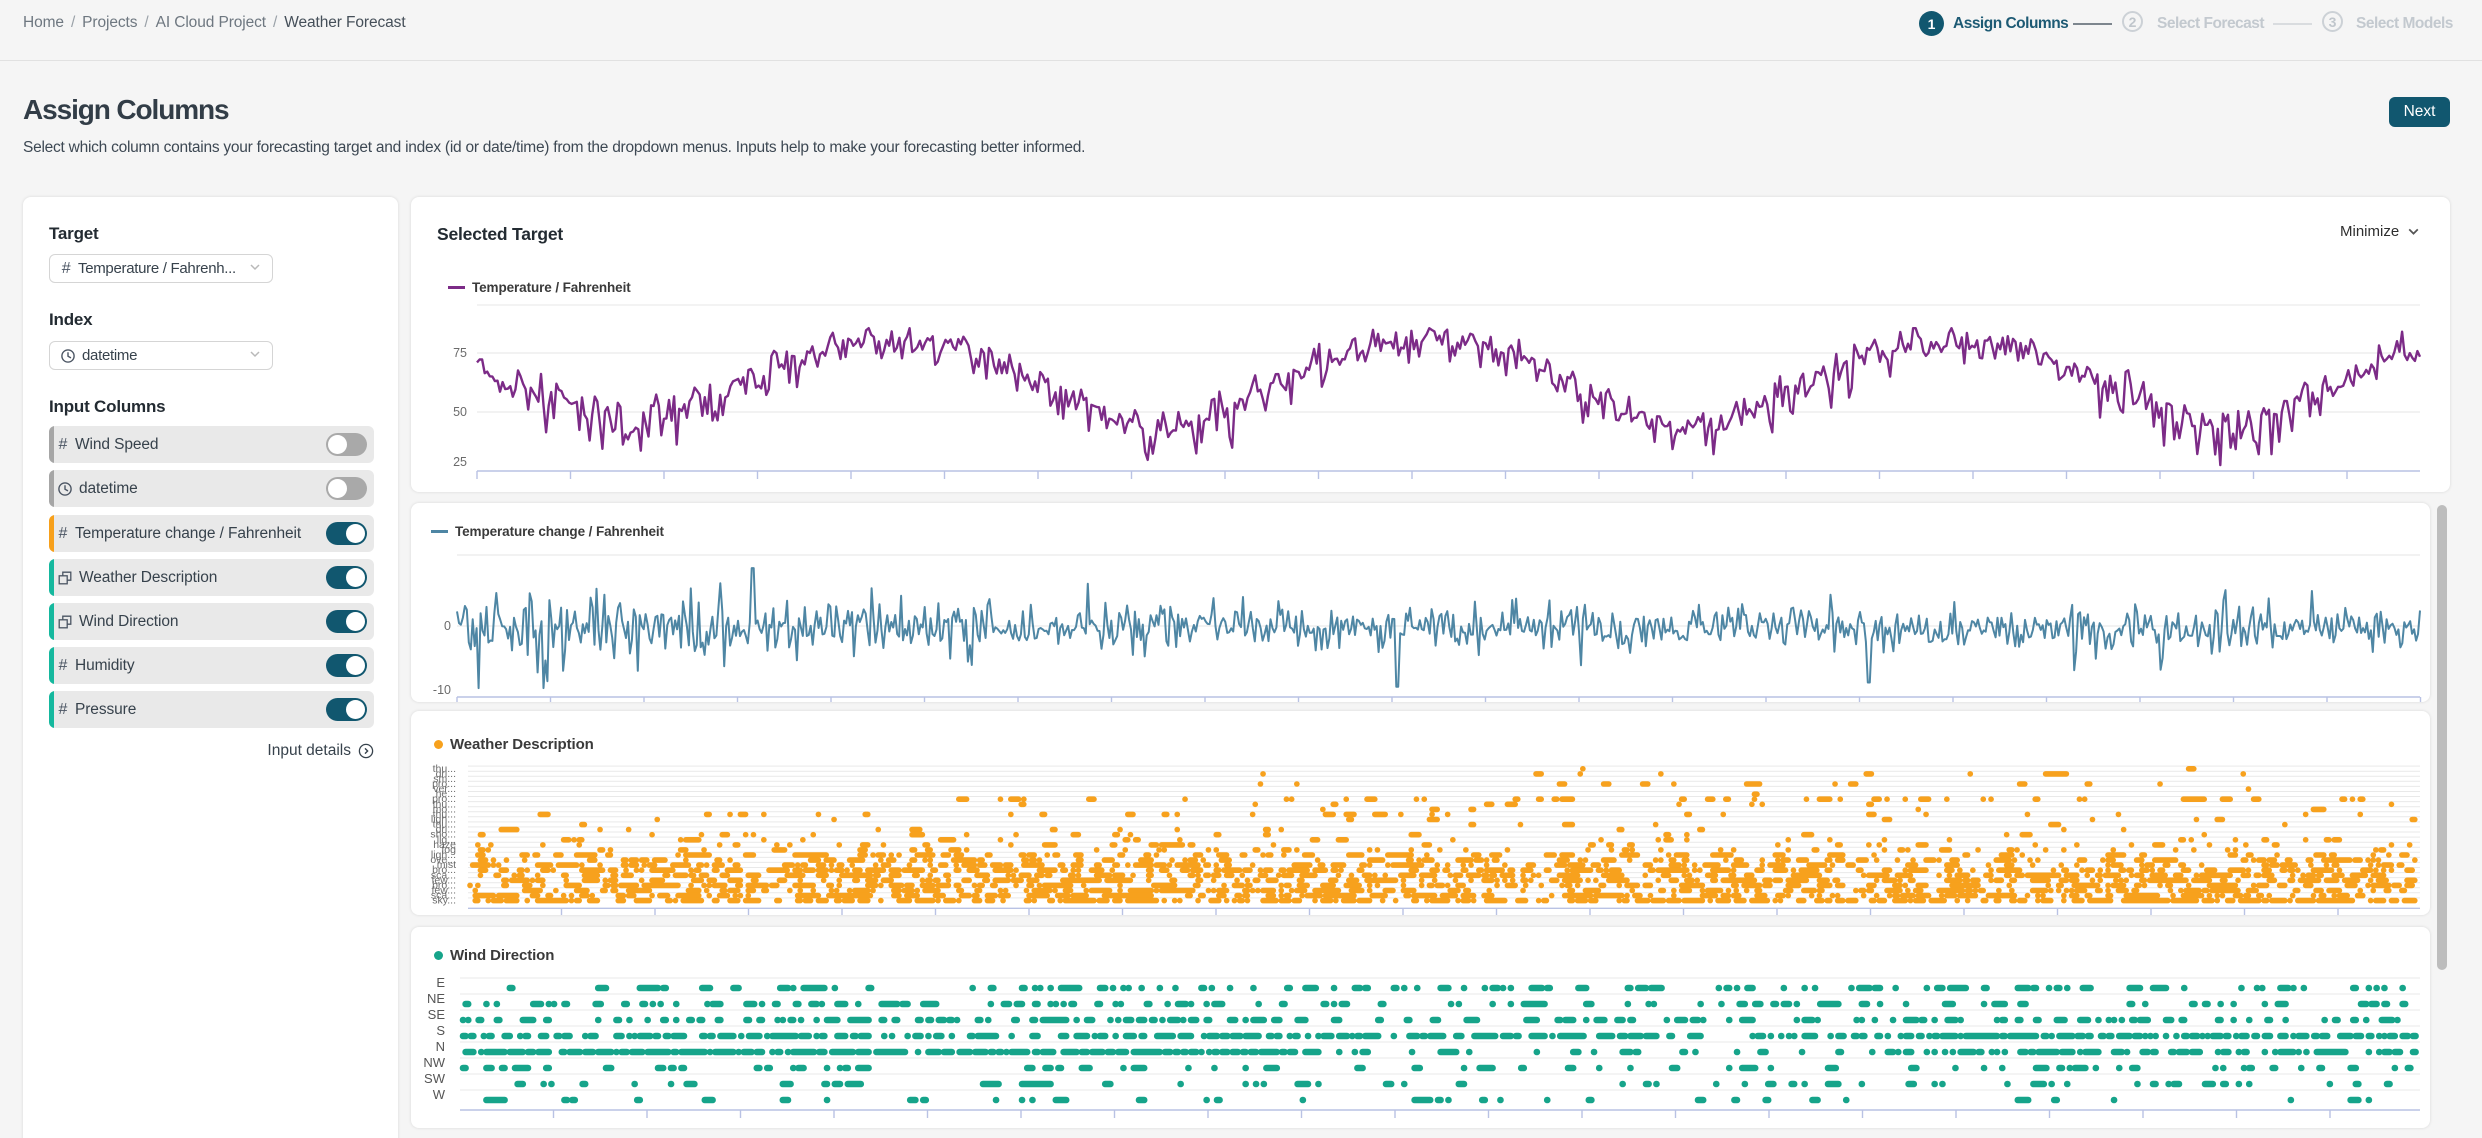  Describe the element at coordinates (439, 1094) in the screenshot. I see `svg-text: W` at that location.